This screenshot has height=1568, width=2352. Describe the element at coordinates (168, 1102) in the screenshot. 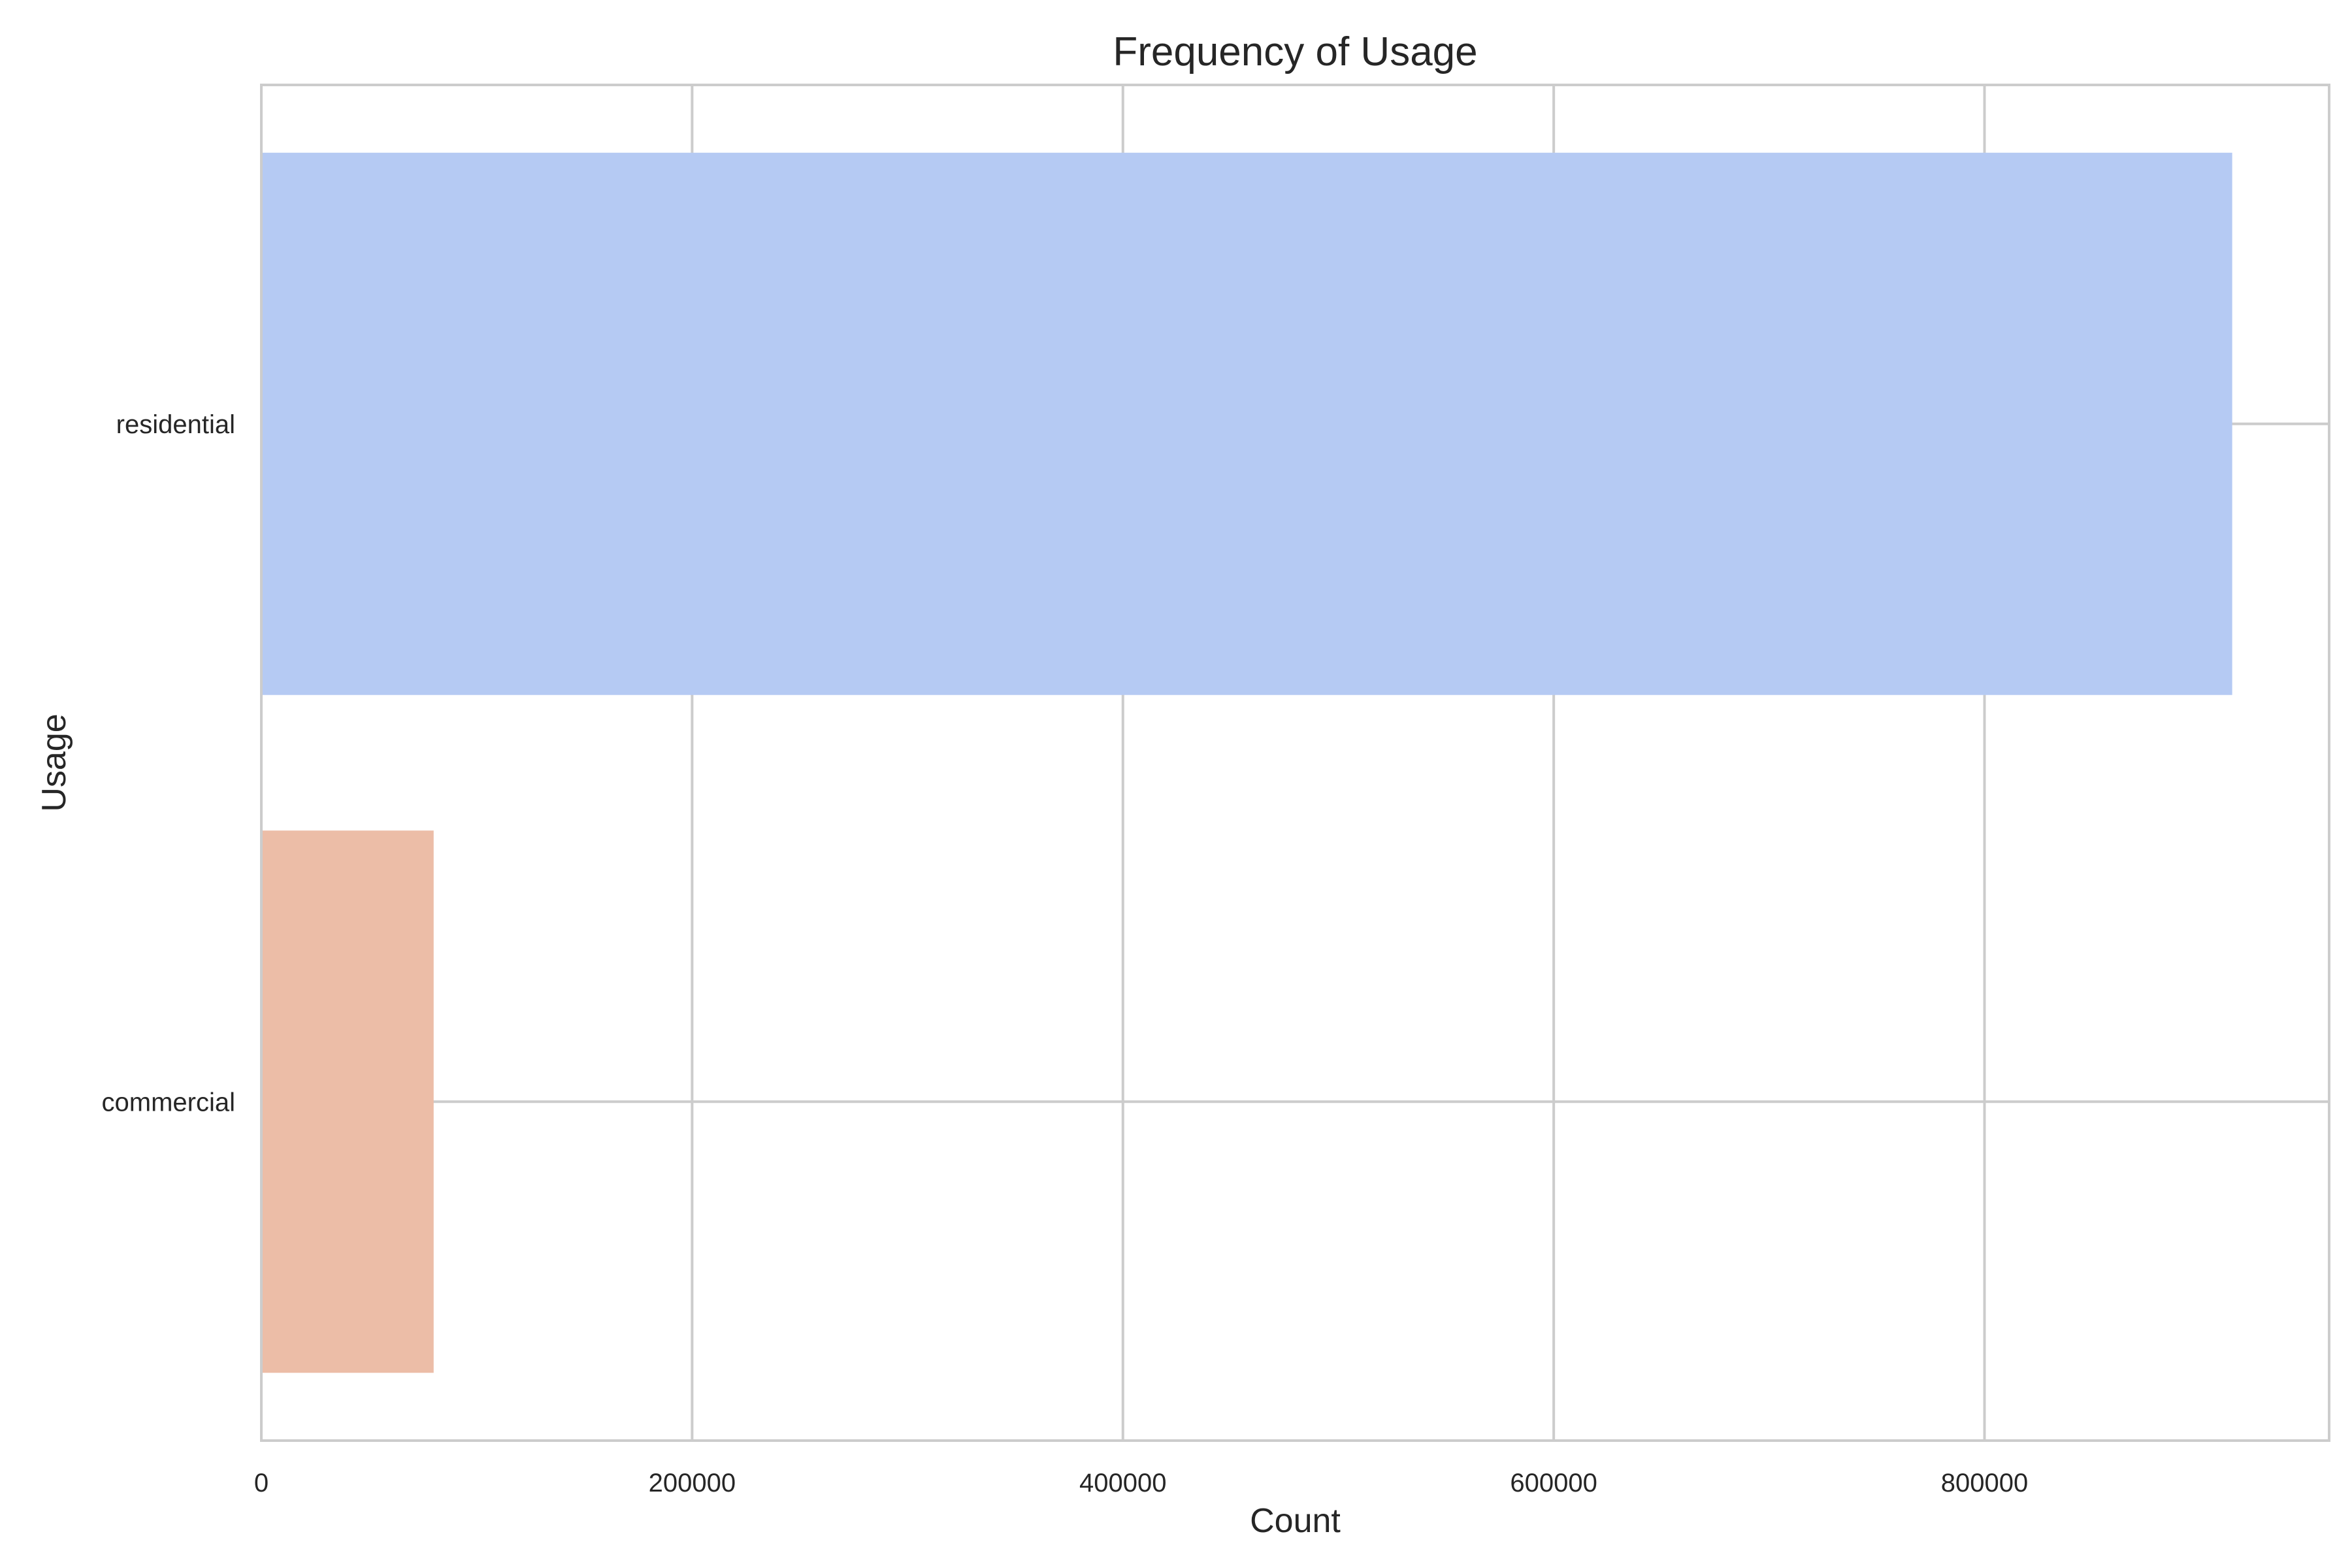

I see `y-tick-label-commercial: commercial` at that location.